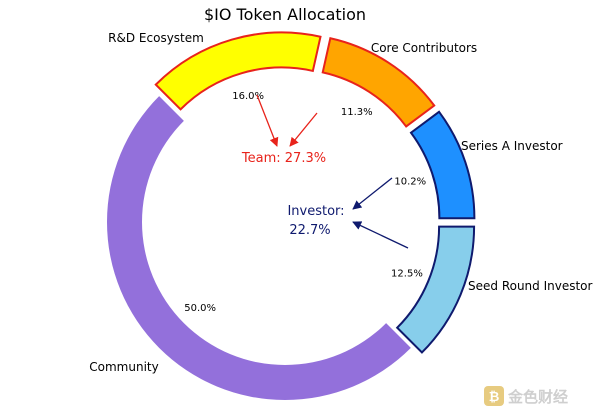 The height and width of the screenshot is (419, 600). What do you see at coordinates (407, 274) in the screenshot?
I see `pct-label-3: 12.5%` at bounding box center [407, 274].